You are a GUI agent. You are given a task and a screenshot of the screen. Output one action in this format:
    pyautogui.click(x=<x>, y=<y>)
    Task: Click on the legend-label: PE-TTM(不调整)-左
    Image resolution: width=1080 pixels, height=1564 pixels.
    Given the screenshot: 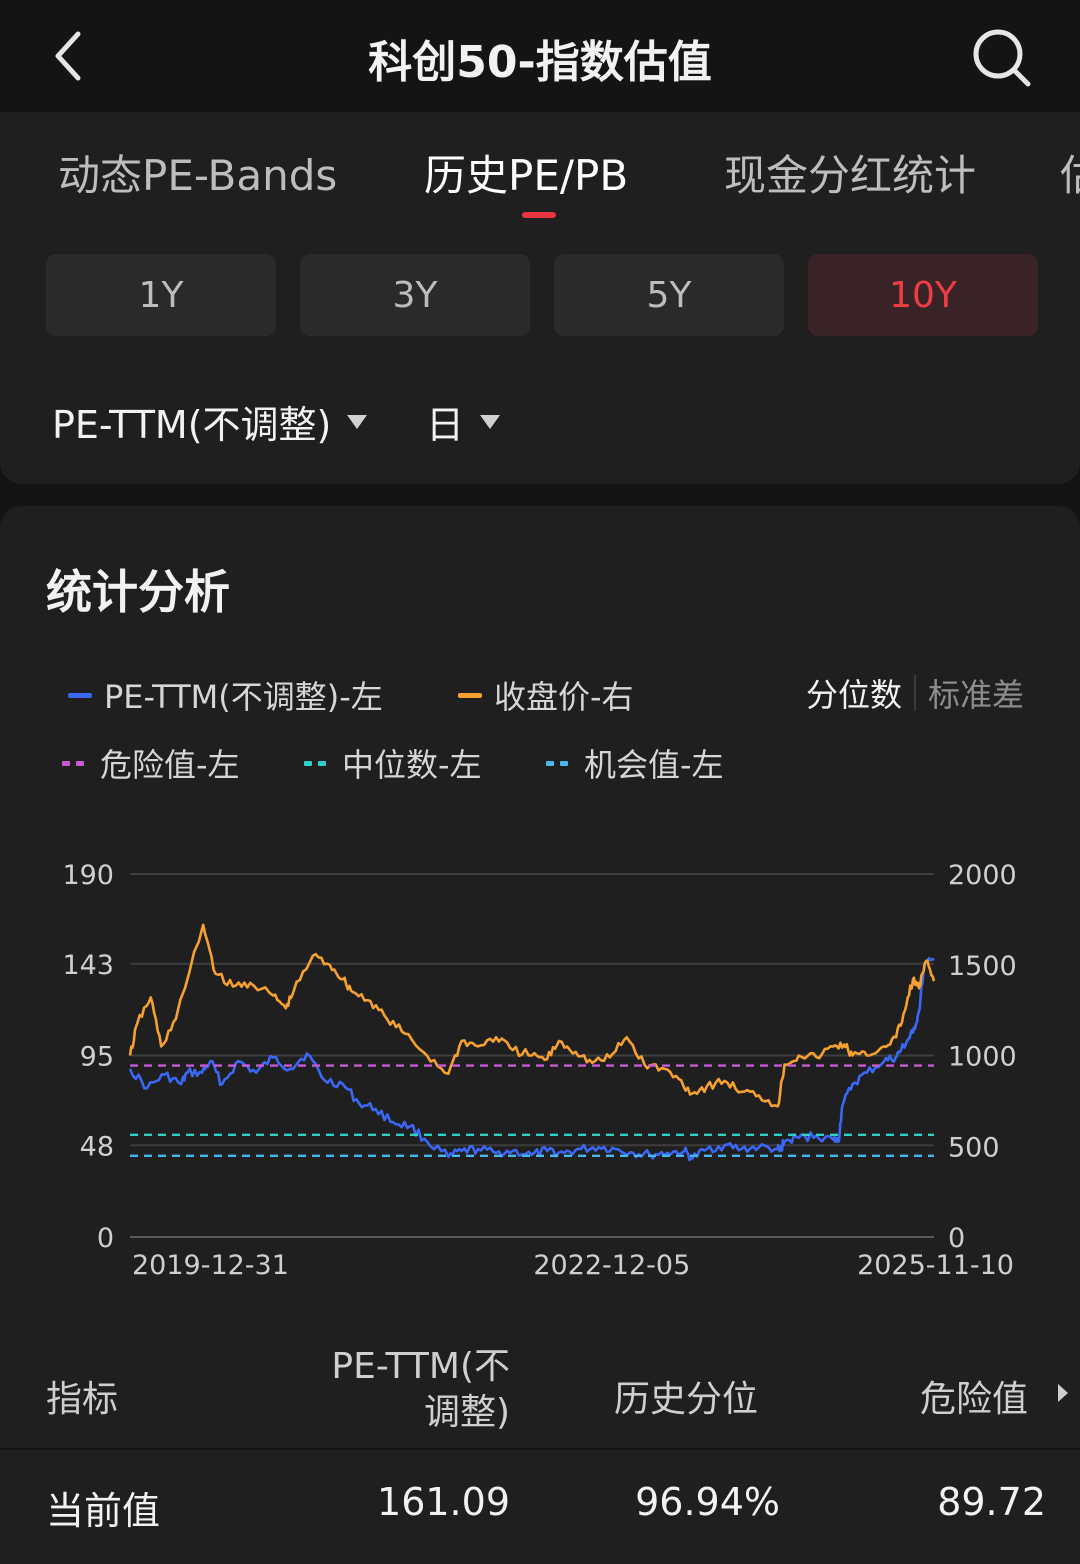 What is the action you would take?
    pyautogui.click(x=243, y=697)
    